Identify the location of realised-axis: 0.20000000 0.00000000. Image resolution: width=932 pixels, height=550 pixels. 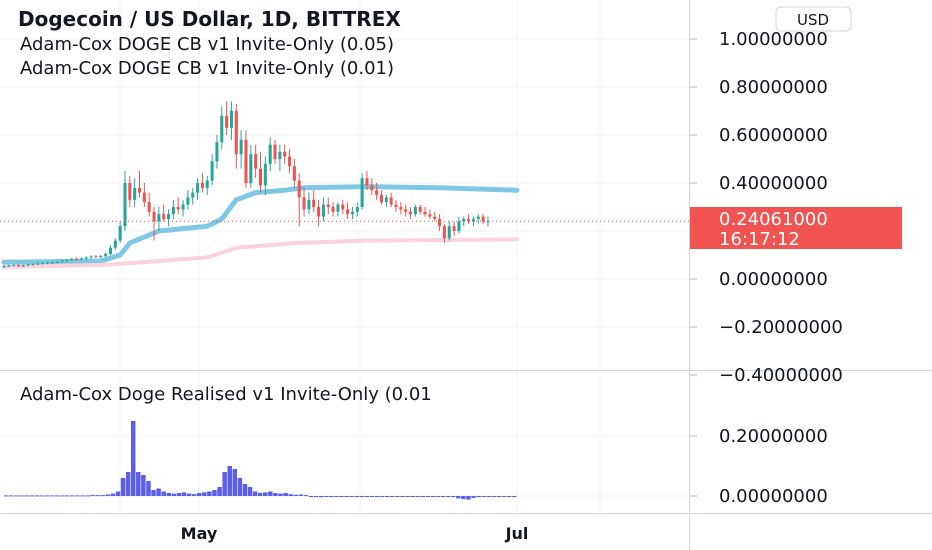
(759, 466).